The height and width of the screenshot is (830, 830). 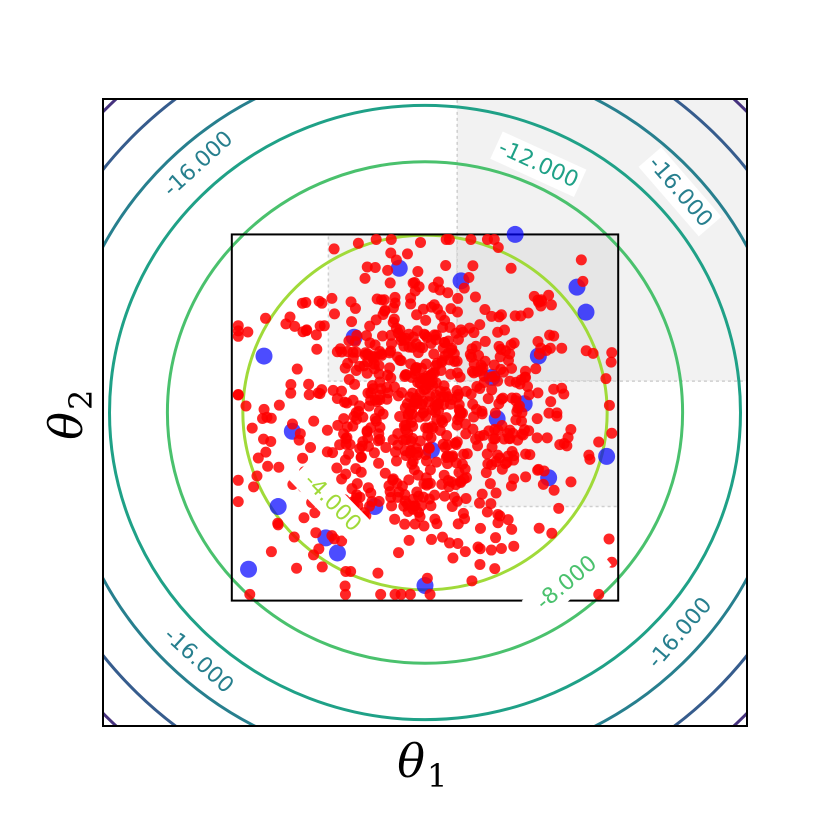 I want to click on y-axis-label-subscript: 2, so click(x=81, y=400).